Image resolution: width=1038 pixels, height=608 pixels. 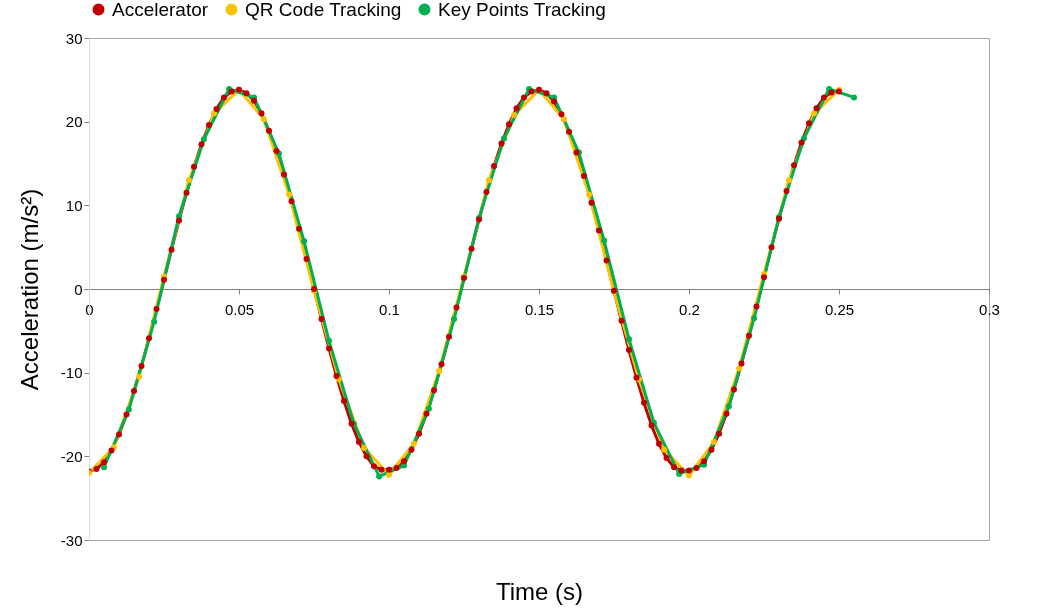 What do you see at coordinates (71, 456) in the screenshot?
I see `y-tick-label: -20` at bounding box center [71, 456].